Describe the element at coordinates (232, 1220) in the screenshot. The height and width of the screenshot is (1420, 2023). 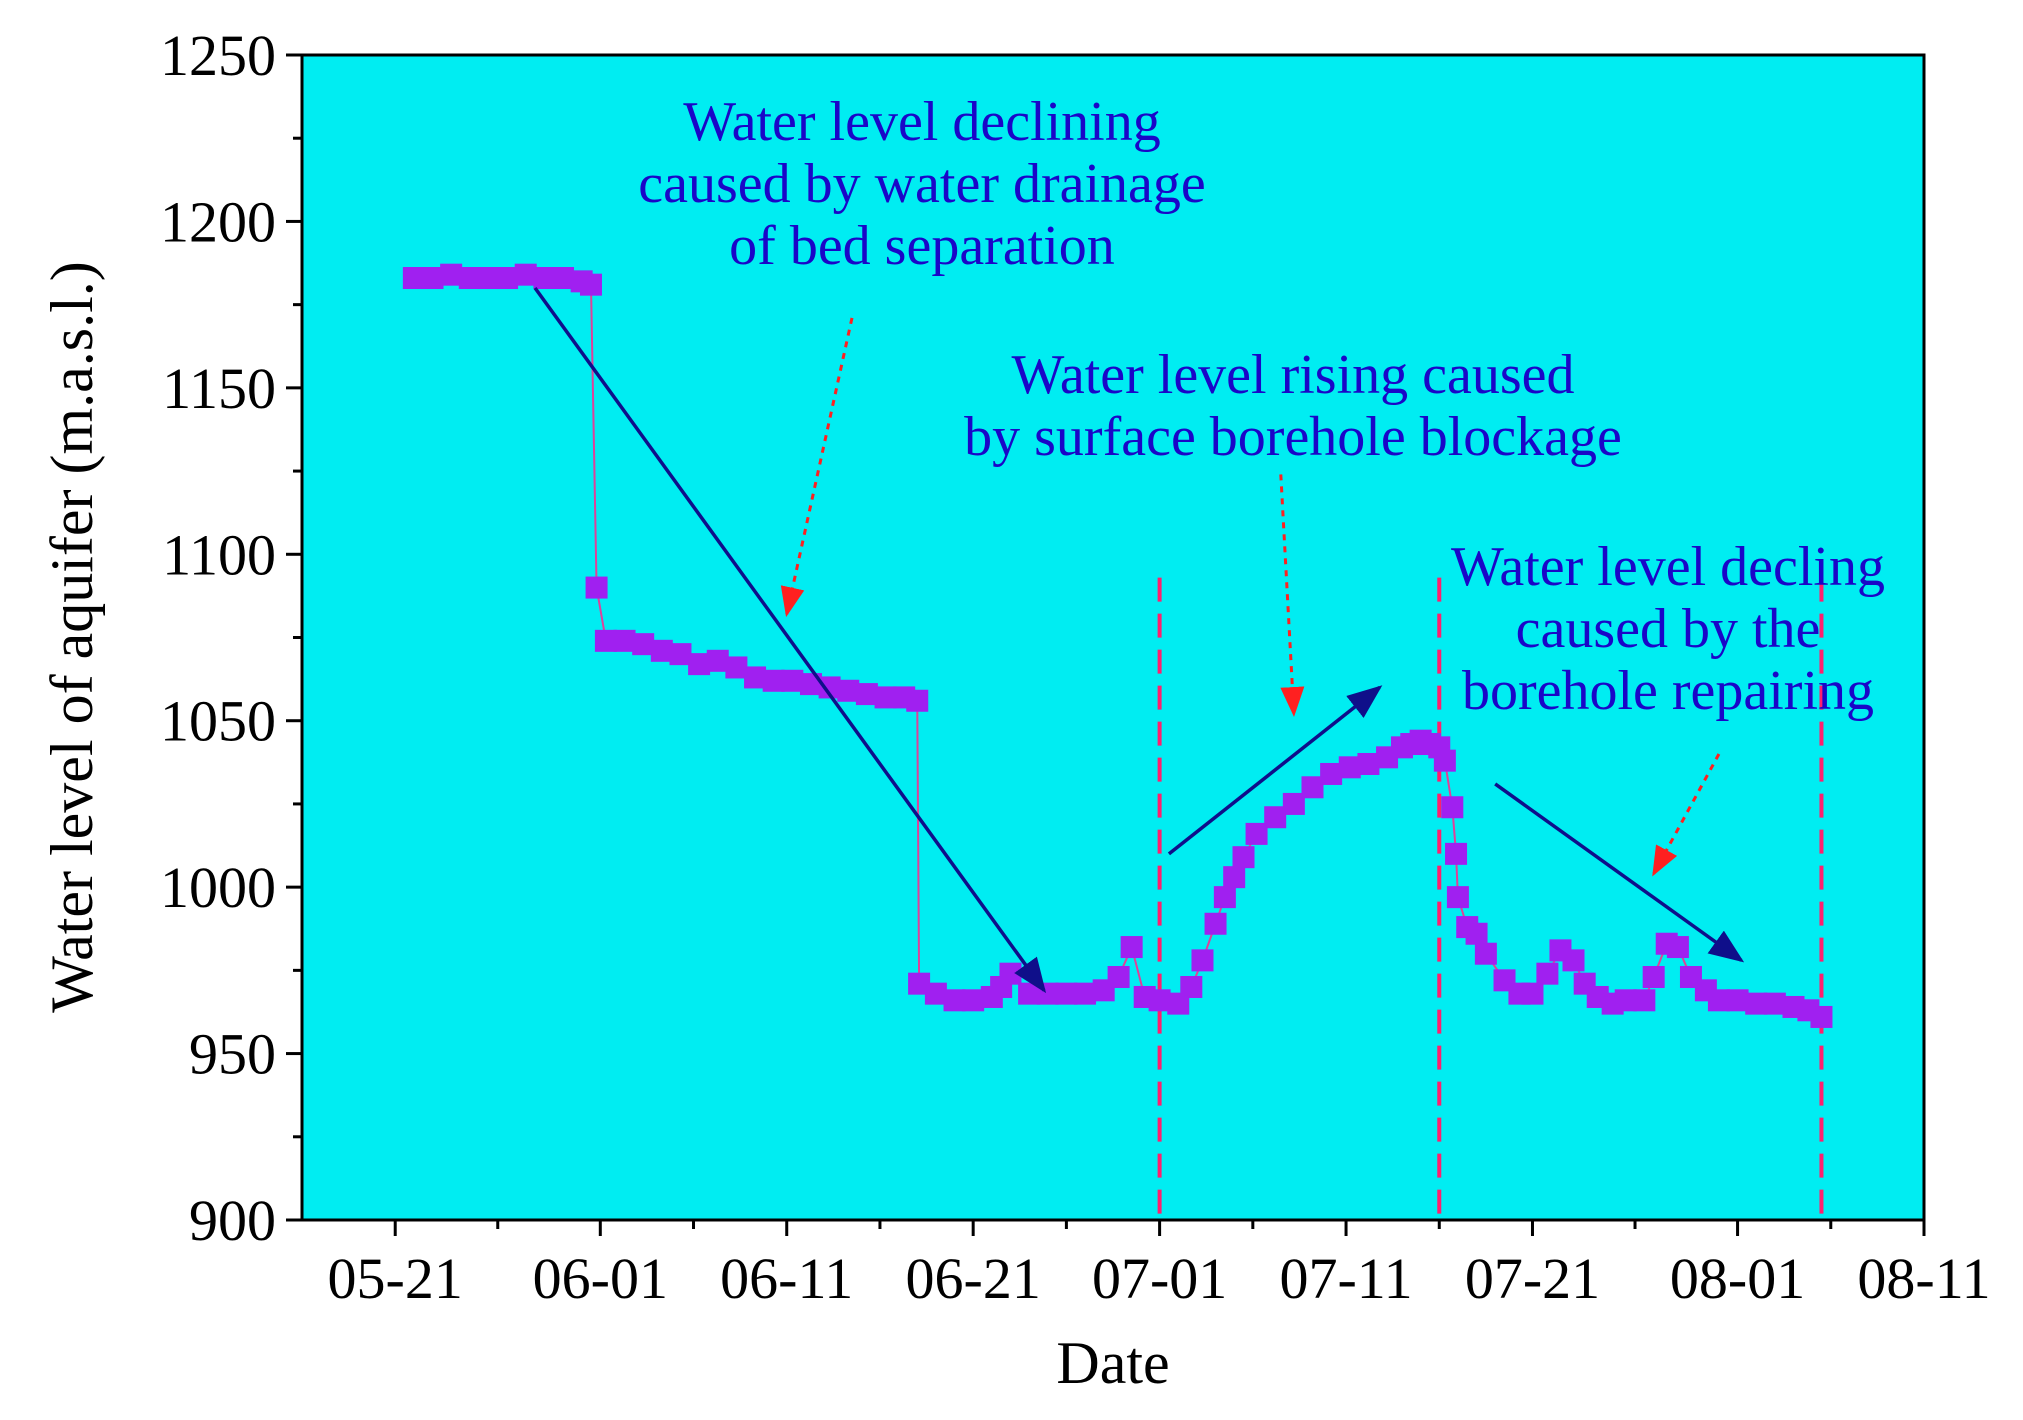
I see `y-tick-label: 900` at that location.